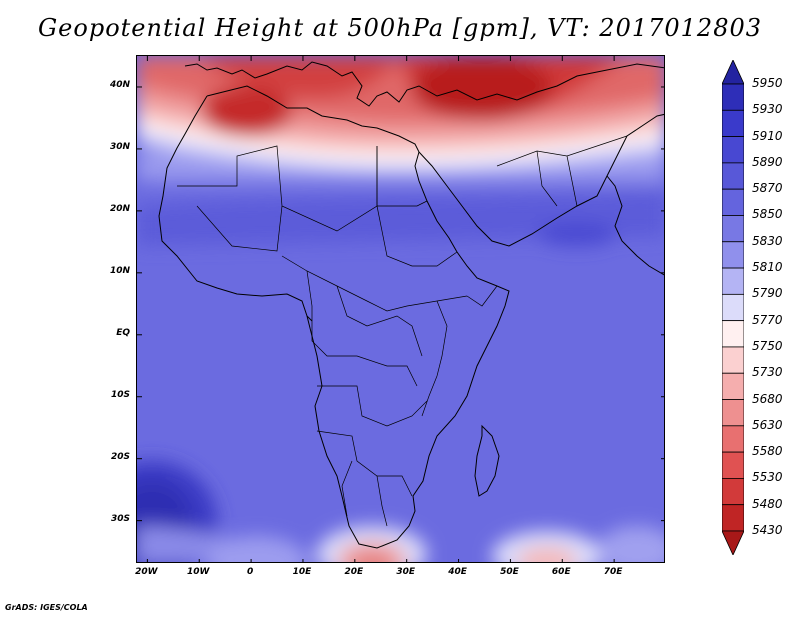 This screenshot has width=800, height=618. What do you see at coordinates (120, 518) in the screenshot?
I see `lat-label: 30S` at bounding box center [120, 518].